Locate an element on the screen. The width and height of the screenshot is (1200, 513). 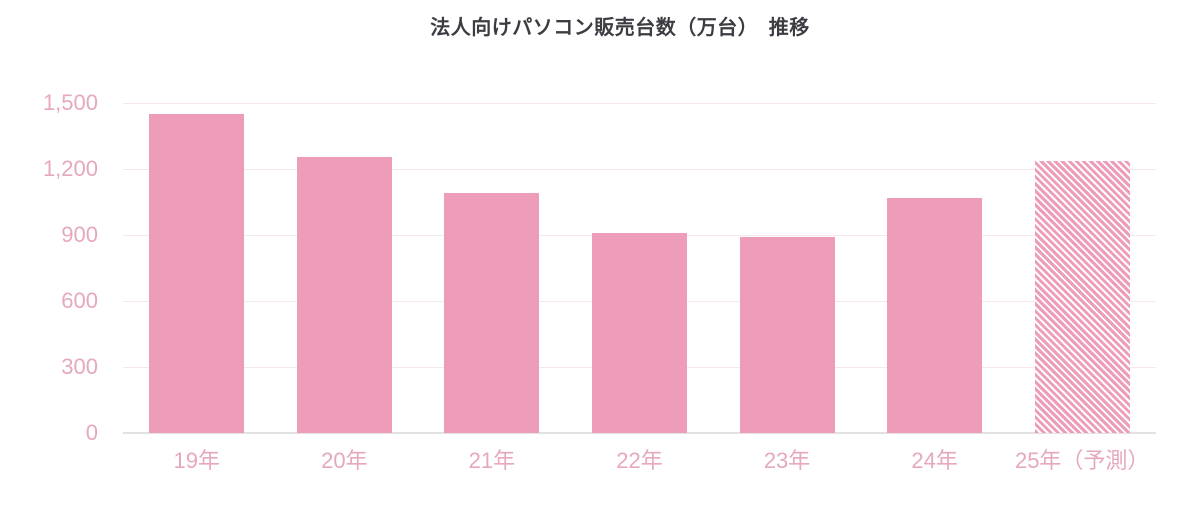
y-tick-label: 1,500 is located at coordinates (70, 102).